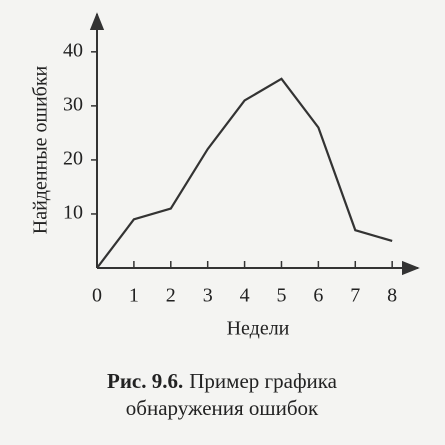 The height and width of the screenshot is (445, 445). I want to click on y-tick-label: 30, so click(73, 104).